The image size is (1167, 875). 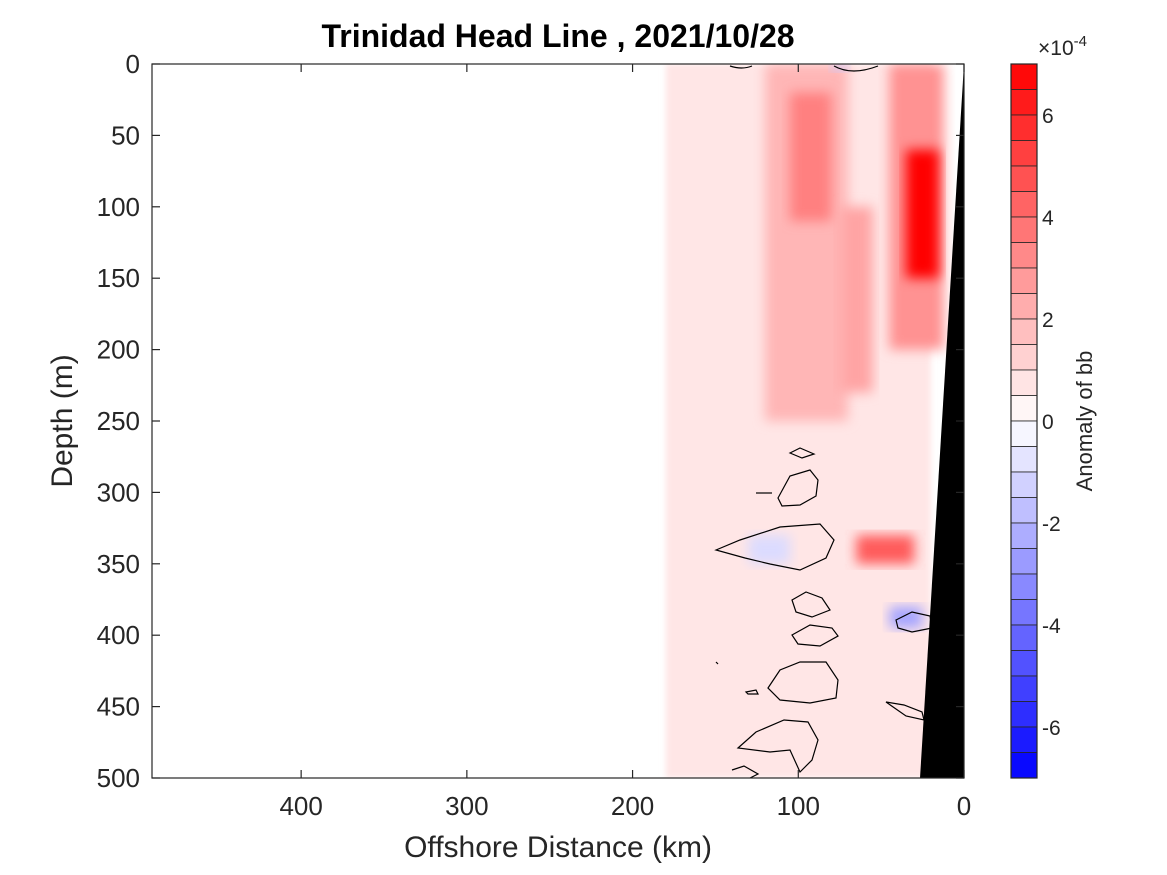 I want to click on colorbar-tick-label: 0, so click(x=1048, y=422).